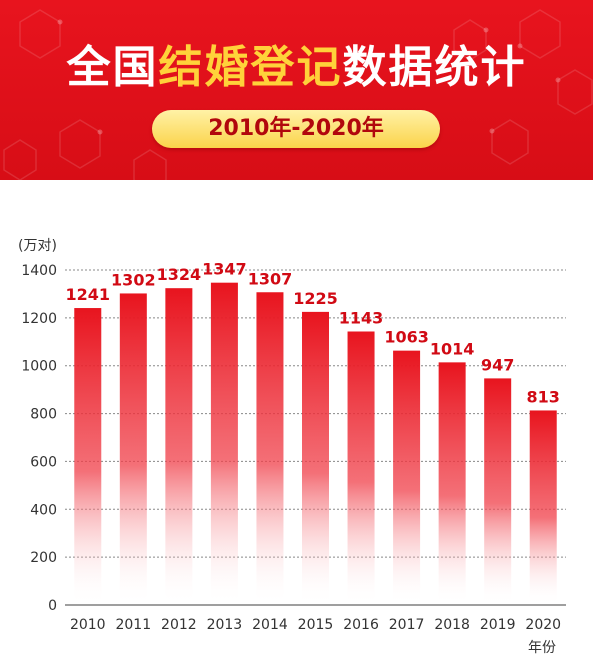 This screenshot has height=665, width=593. What do you see at coordinates (88, 625) in the screenshot?
I see `x-tick-label: 2010` at bounding box center [88, 625].